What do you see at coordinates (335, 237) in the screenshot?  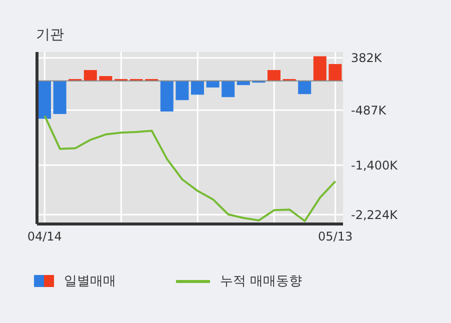 I see `x-tick-label: 05/13` at bounding box center [335, 237].